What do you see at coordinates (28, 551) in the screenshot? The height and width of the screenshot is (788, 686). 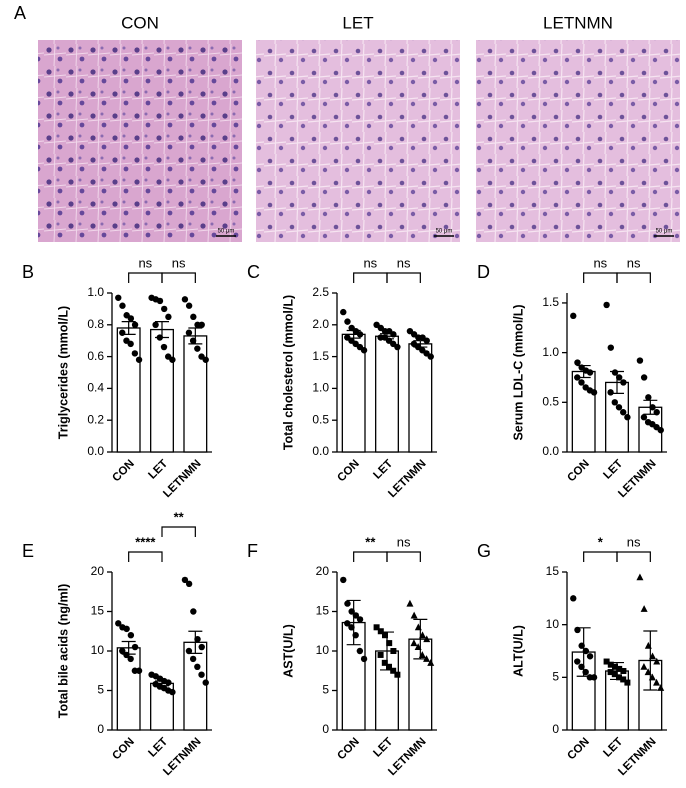 I see `panel-label: E` at bounding box center [28, 551].